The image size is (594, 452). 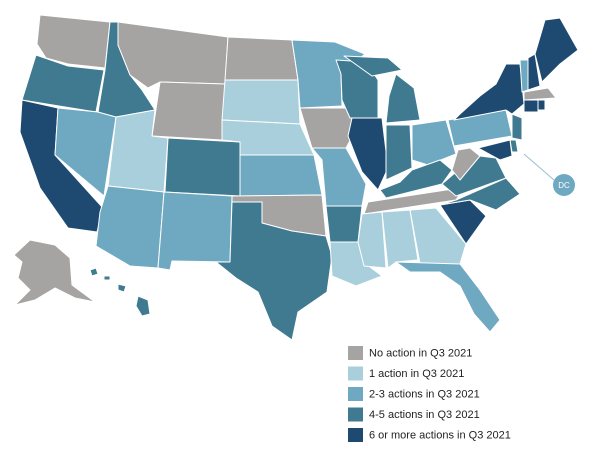 I want to click on state-fl, so click(x=448, y=297).